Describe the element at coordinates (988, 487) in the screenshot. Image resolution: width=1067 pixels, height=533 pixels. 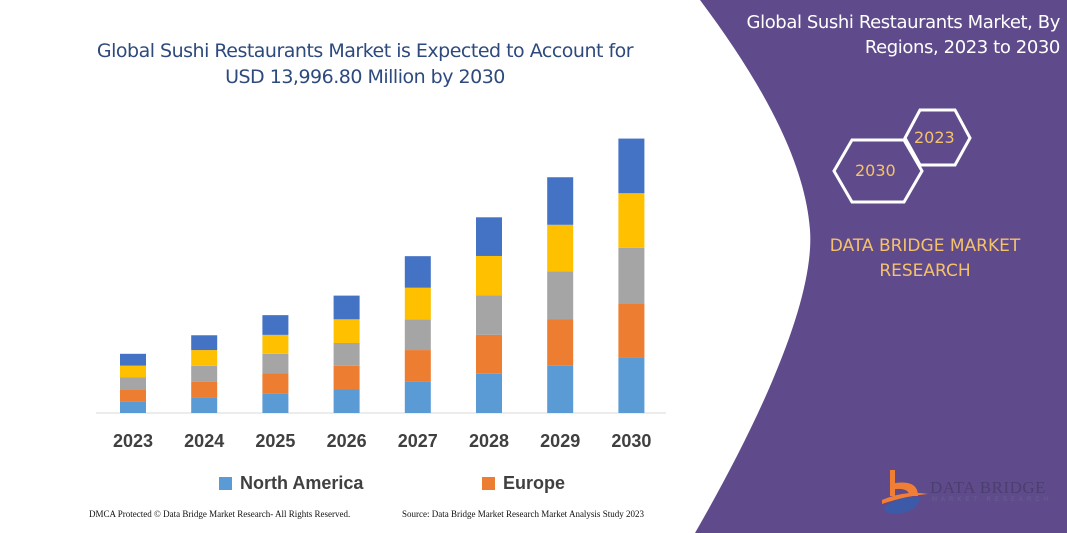
I see `logo-text: DATA BRIDGE` at that location.